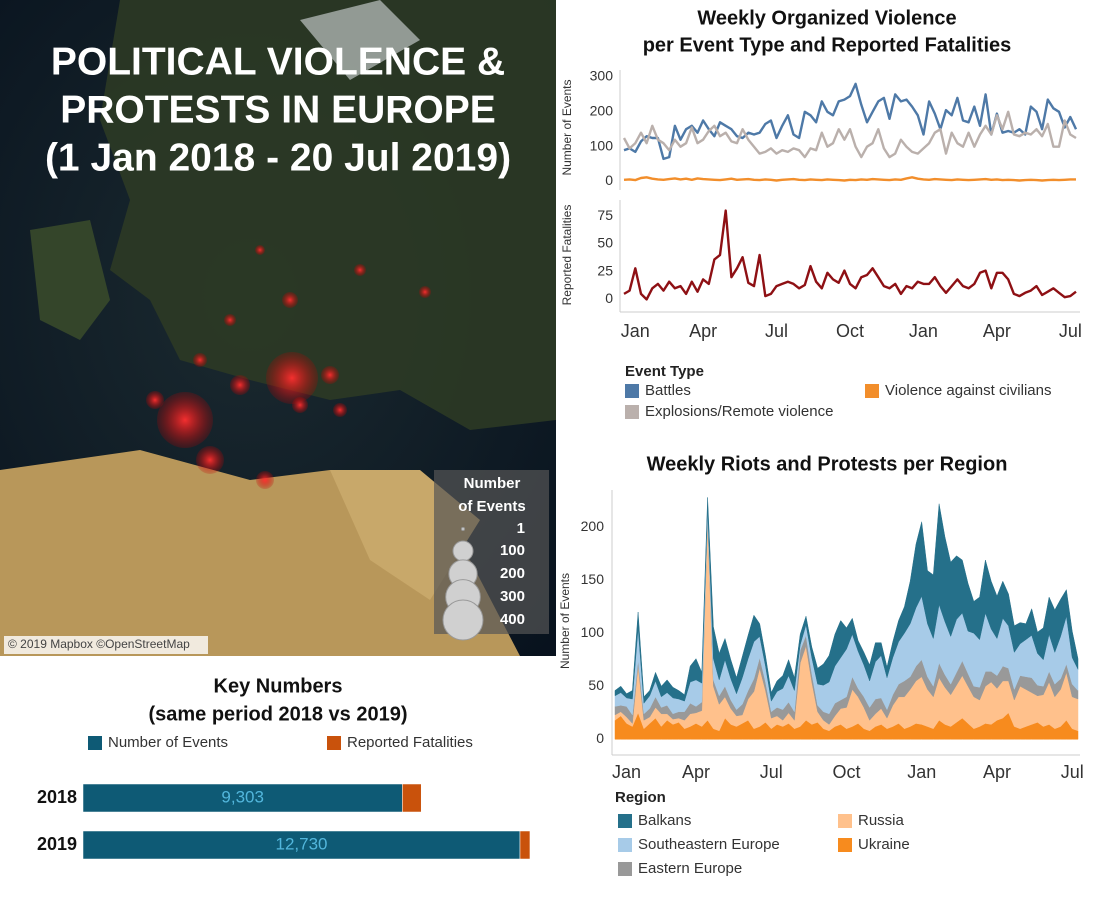 This screenshot has height=900, width=1100. What do you see at coordinates (57, 844) in the screenshot?
I see `category-label: 2019` at bounding box center [57, 844].